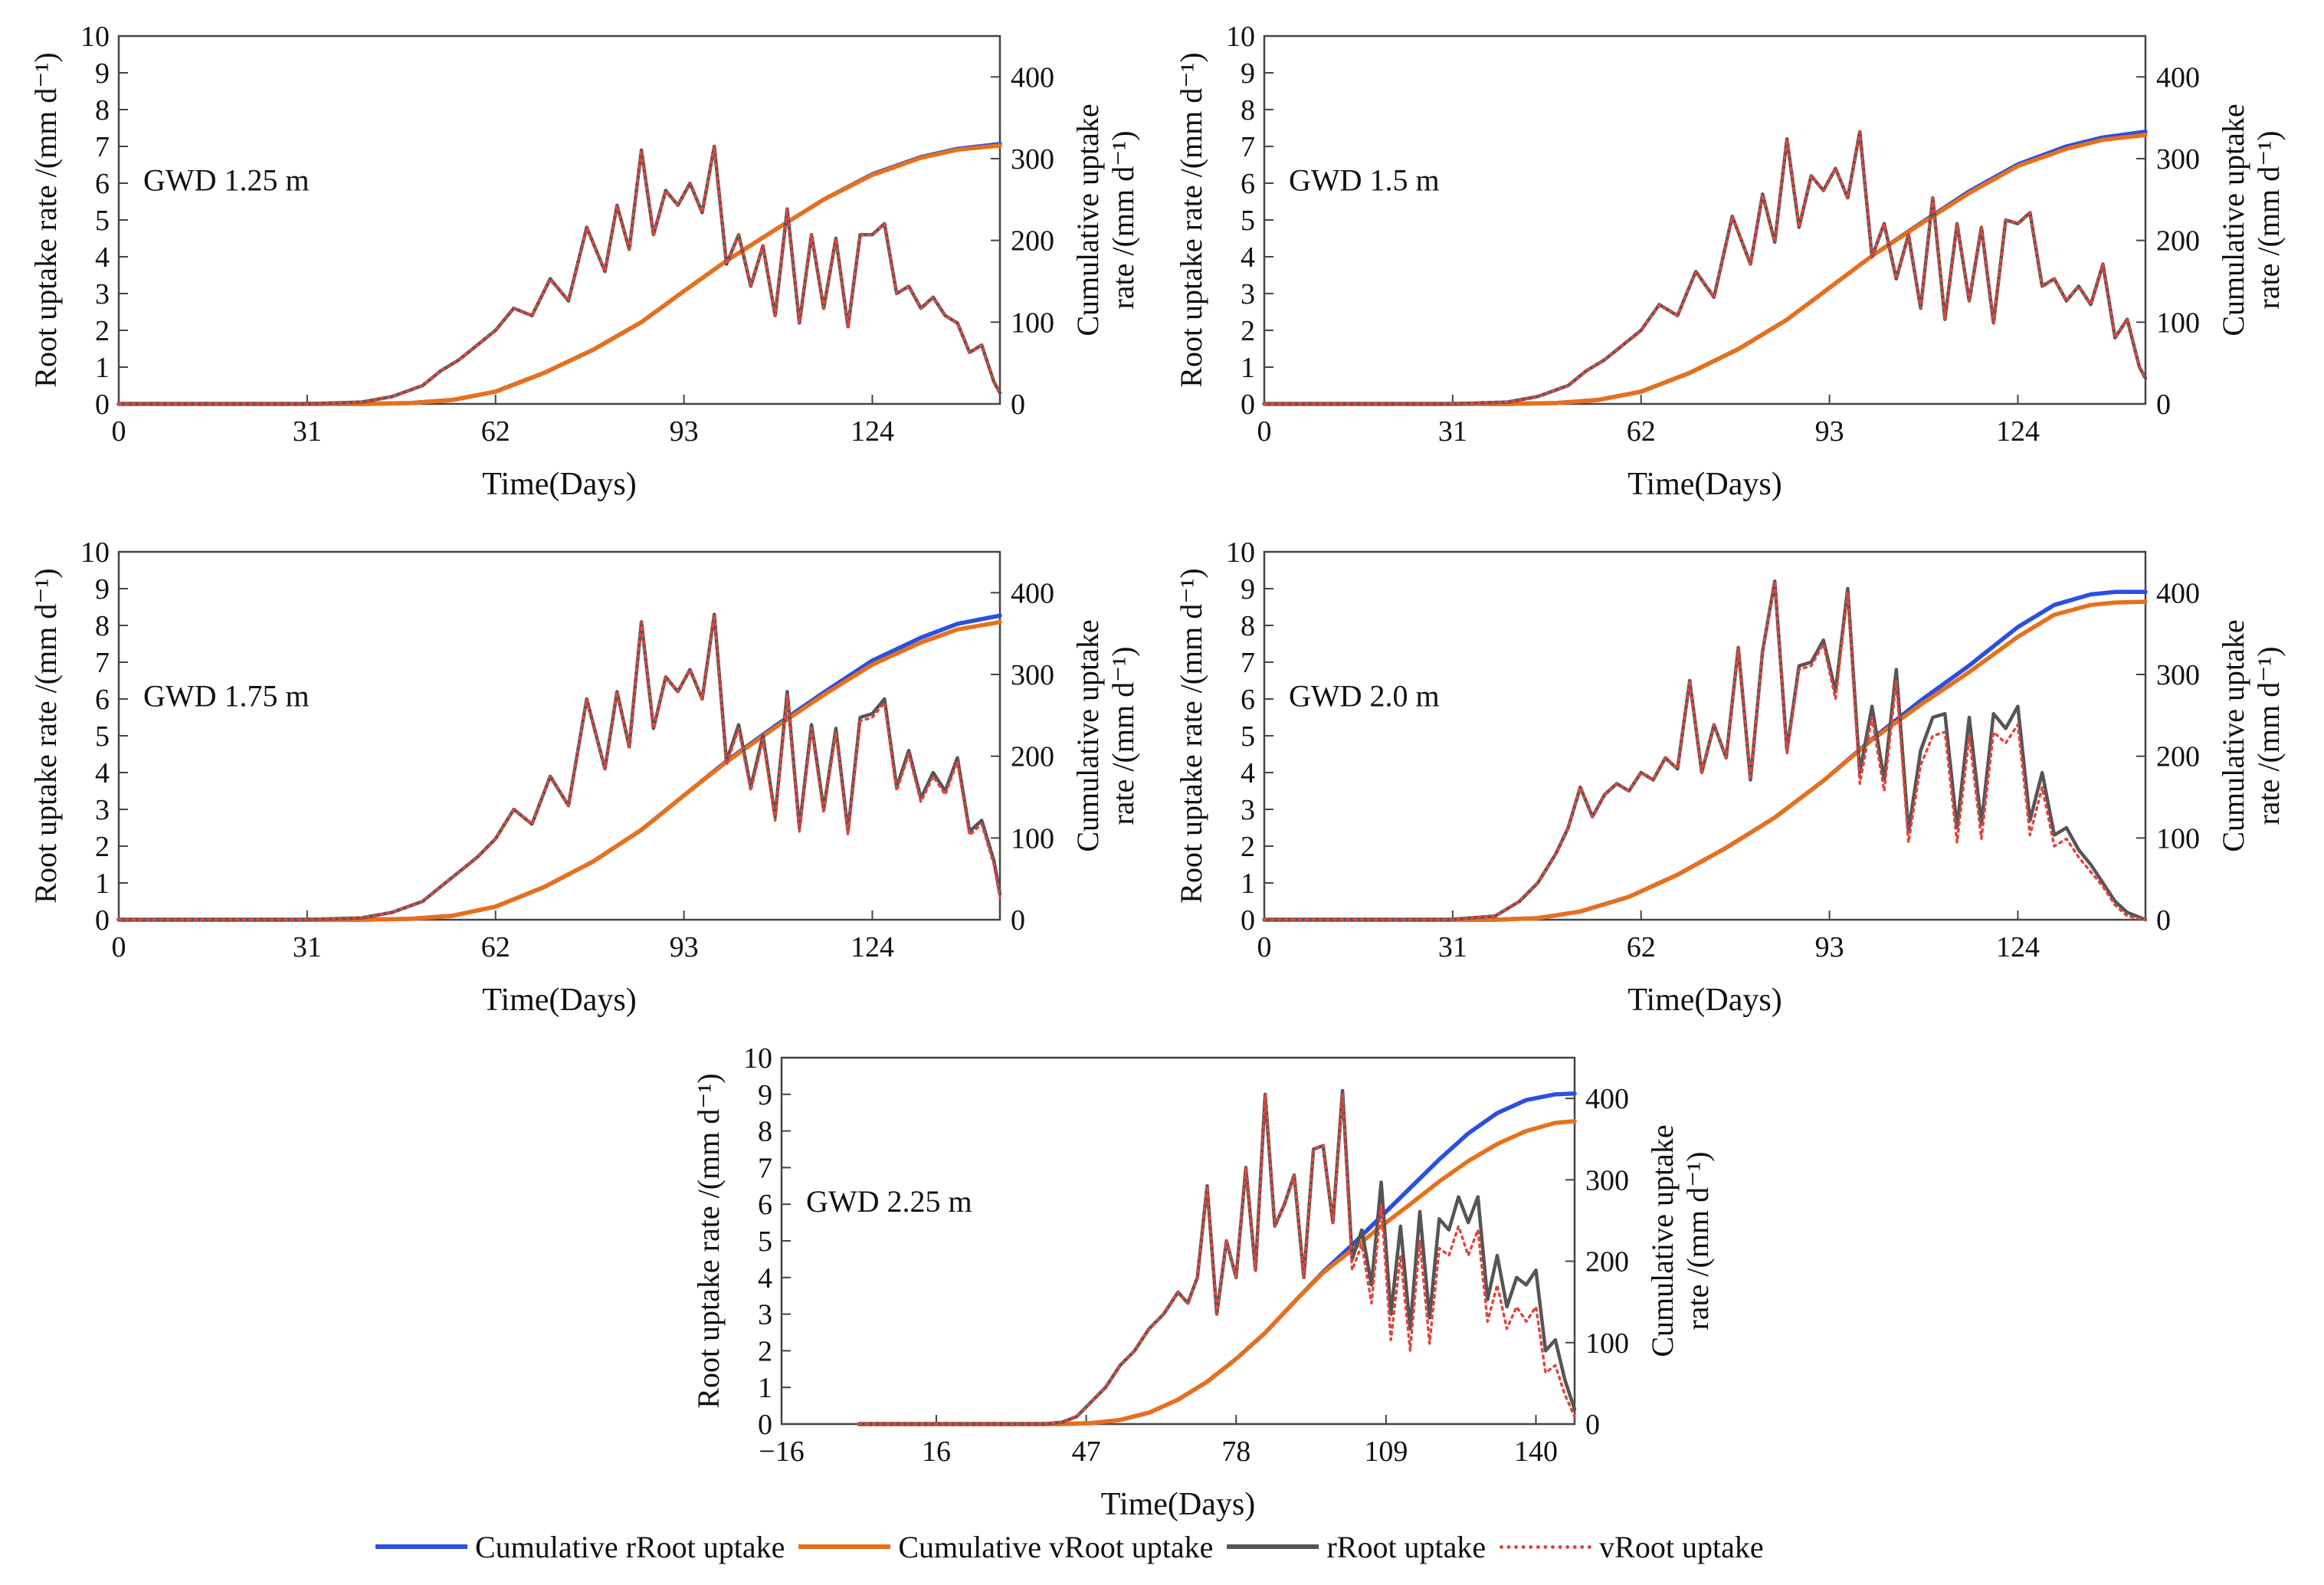 Image resolution: width=2324 pixels, height=1585 pixels. Describe the element at coordinates (1240, 553) in the screenshot. I see `y-tick-label: 10` at that location.